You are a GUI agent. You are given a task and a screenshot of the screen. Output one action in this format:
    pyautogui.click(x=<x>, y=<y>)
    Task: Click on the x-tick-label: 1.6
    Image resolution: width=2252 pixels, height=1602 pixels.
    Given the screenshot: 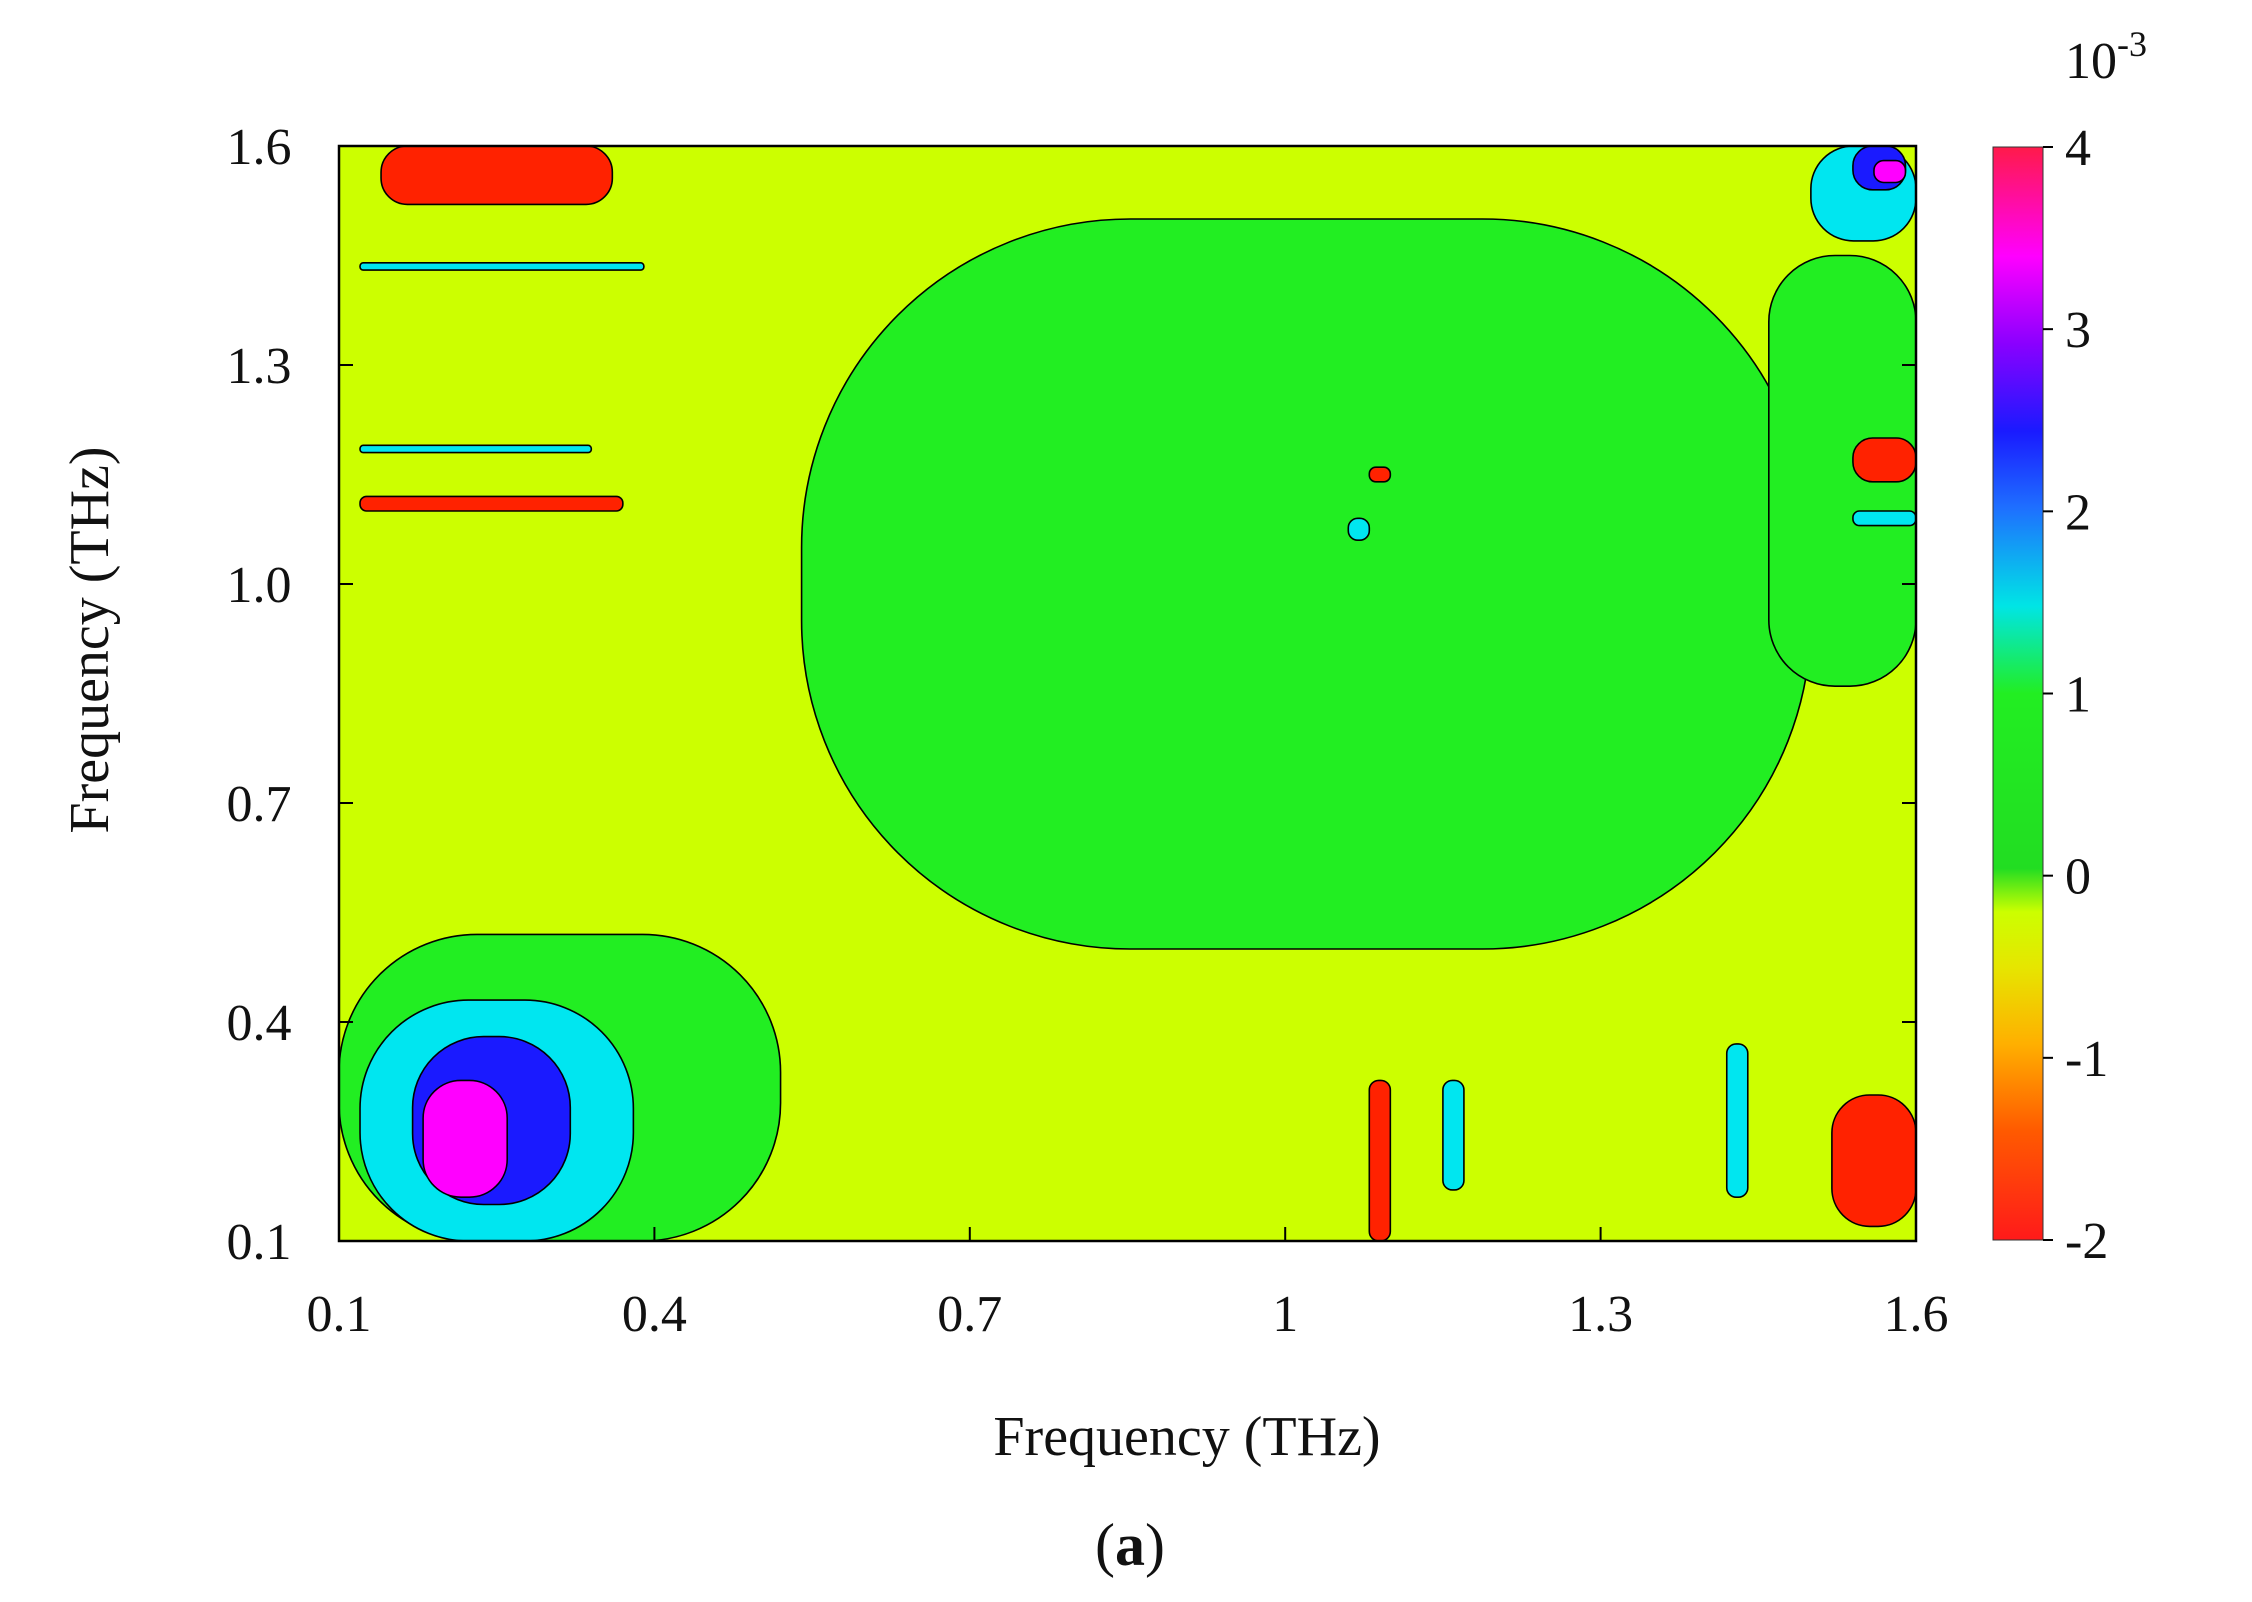 What is the action you would take?
    pyautogui.click(x=1916, y=1314)
    